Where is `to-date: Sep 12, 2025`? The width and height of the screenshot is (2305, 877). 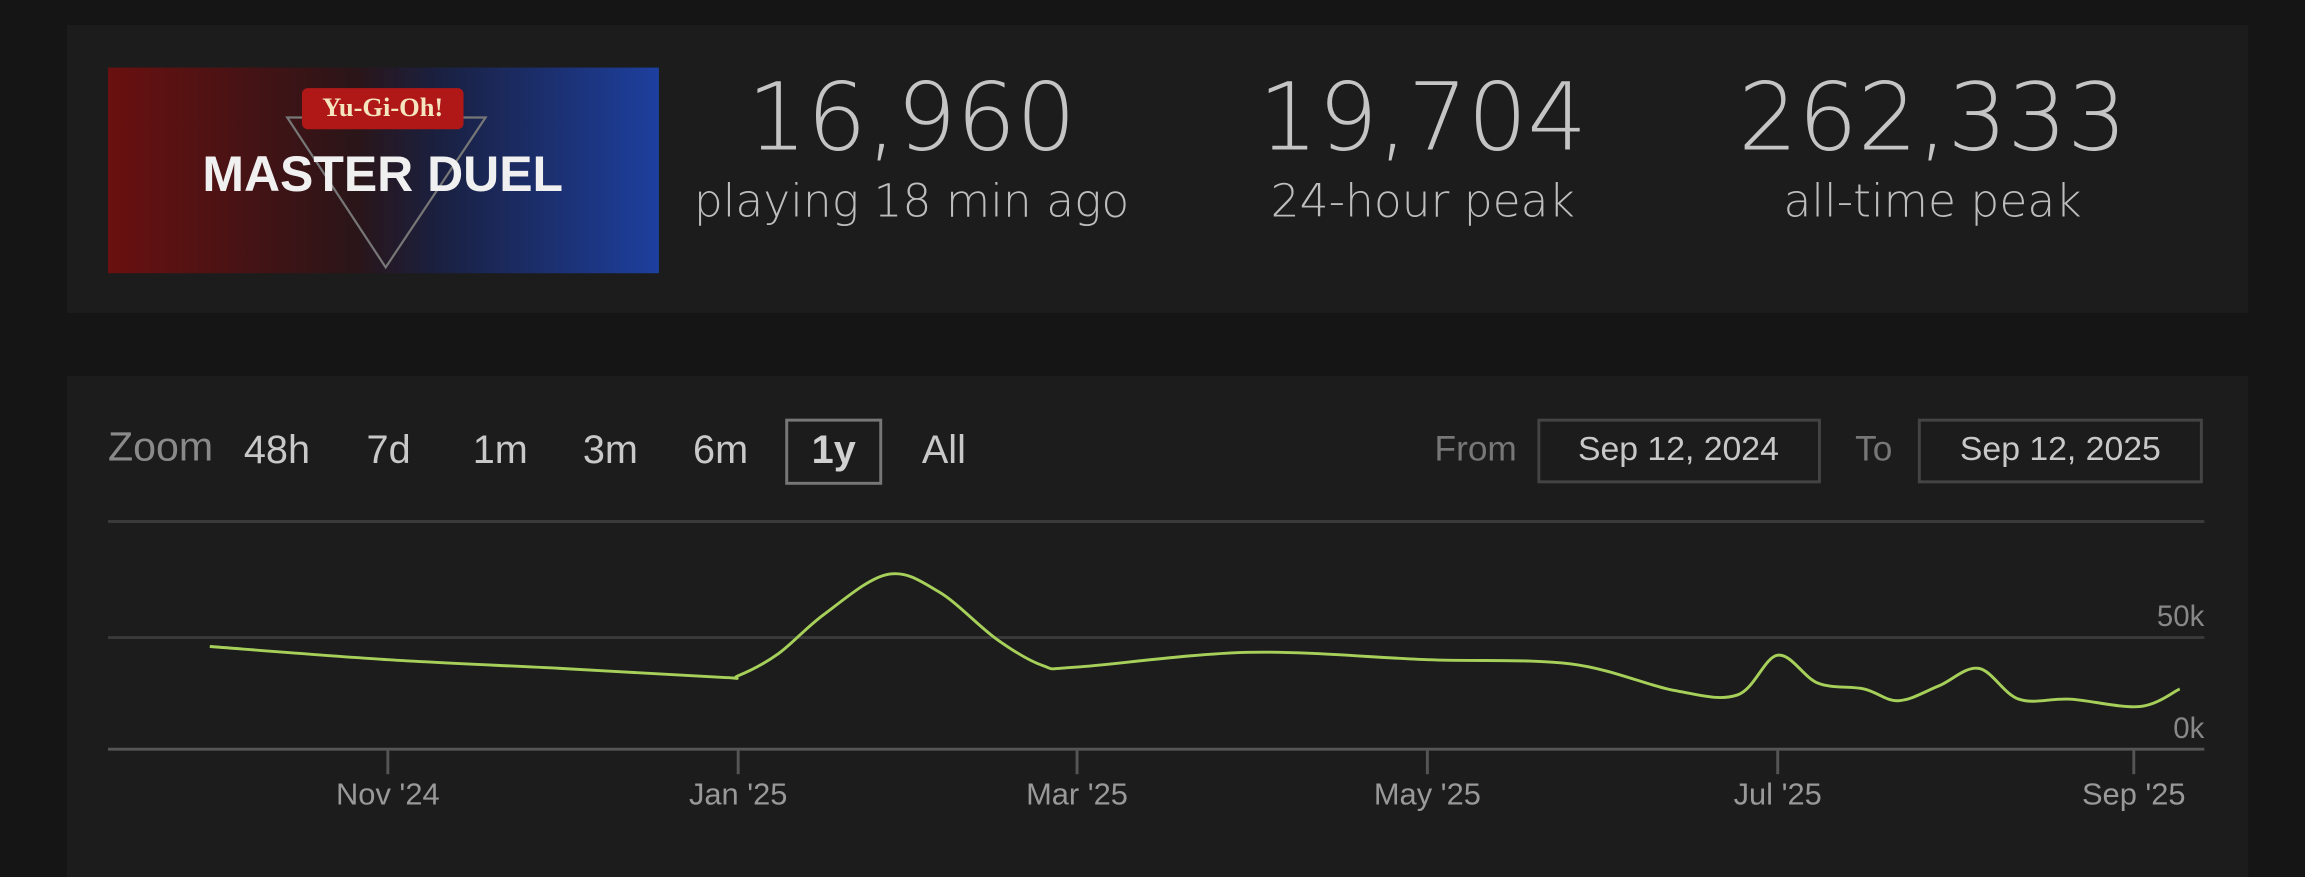
to-date: Sep 12, 2025 is located at coordinates (2060, 449).